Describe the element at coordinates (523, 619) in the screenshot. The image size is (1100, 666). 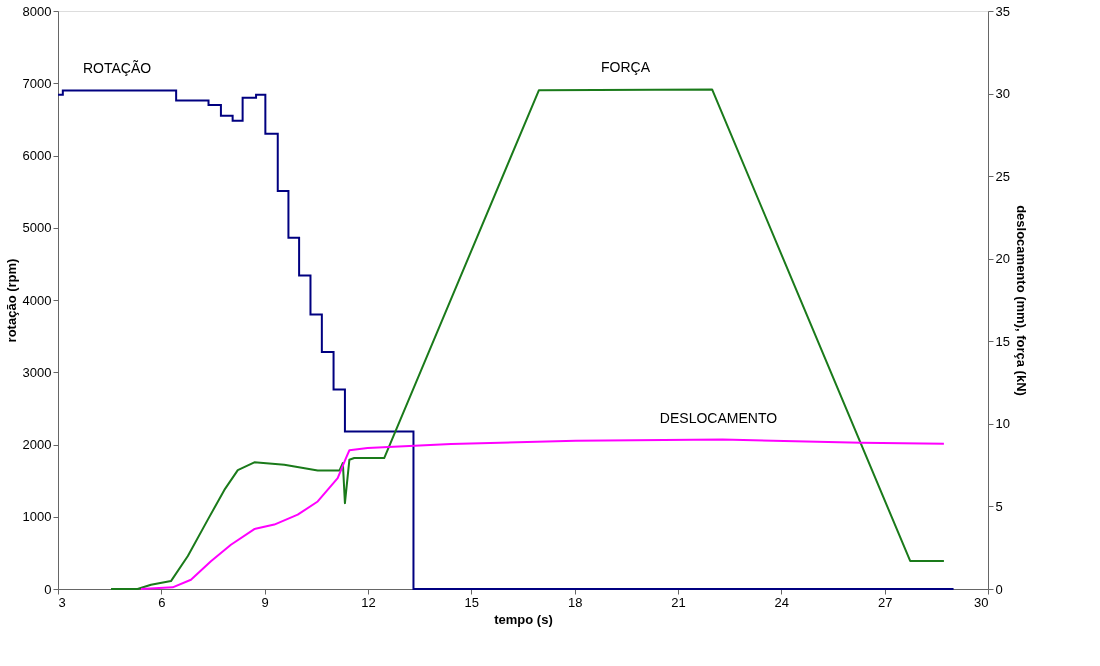
I see `x-axis-title: tempo (s)` at that location.